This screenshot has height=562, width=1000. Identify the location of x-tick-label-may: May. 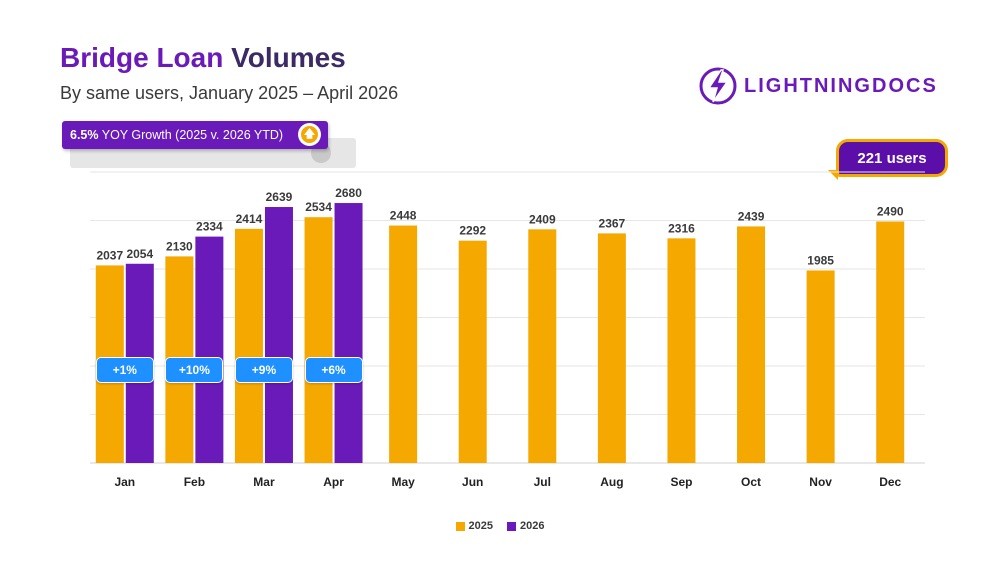
(403, 482).